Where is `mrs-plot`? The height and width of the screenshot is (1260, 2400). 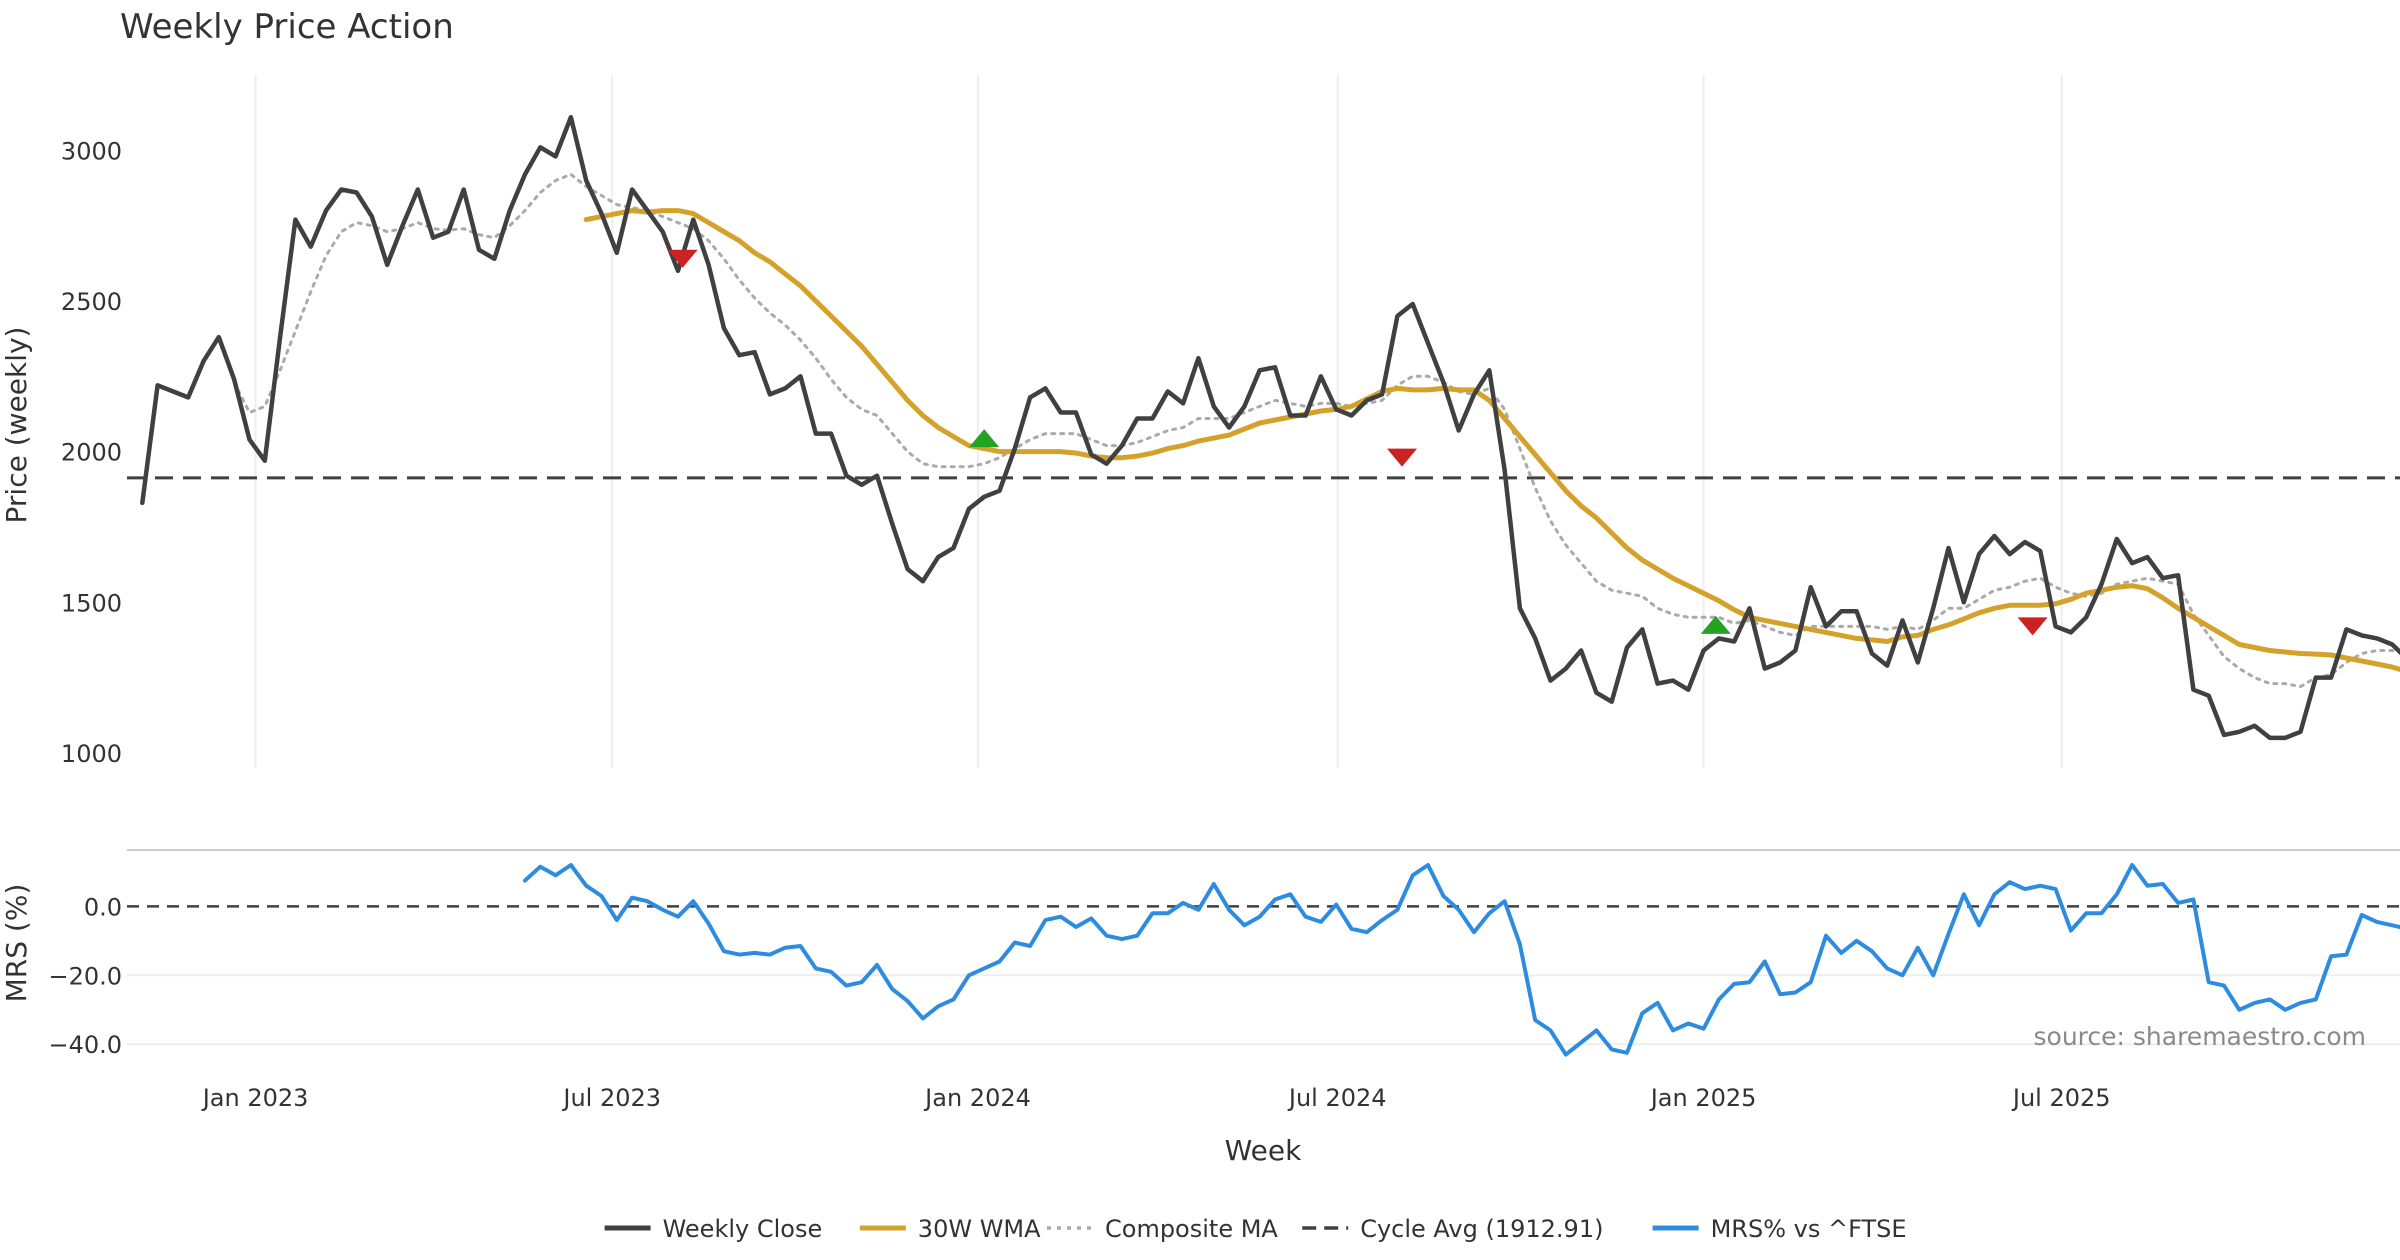 mrs-plot is located at coordinates (1263, 960).